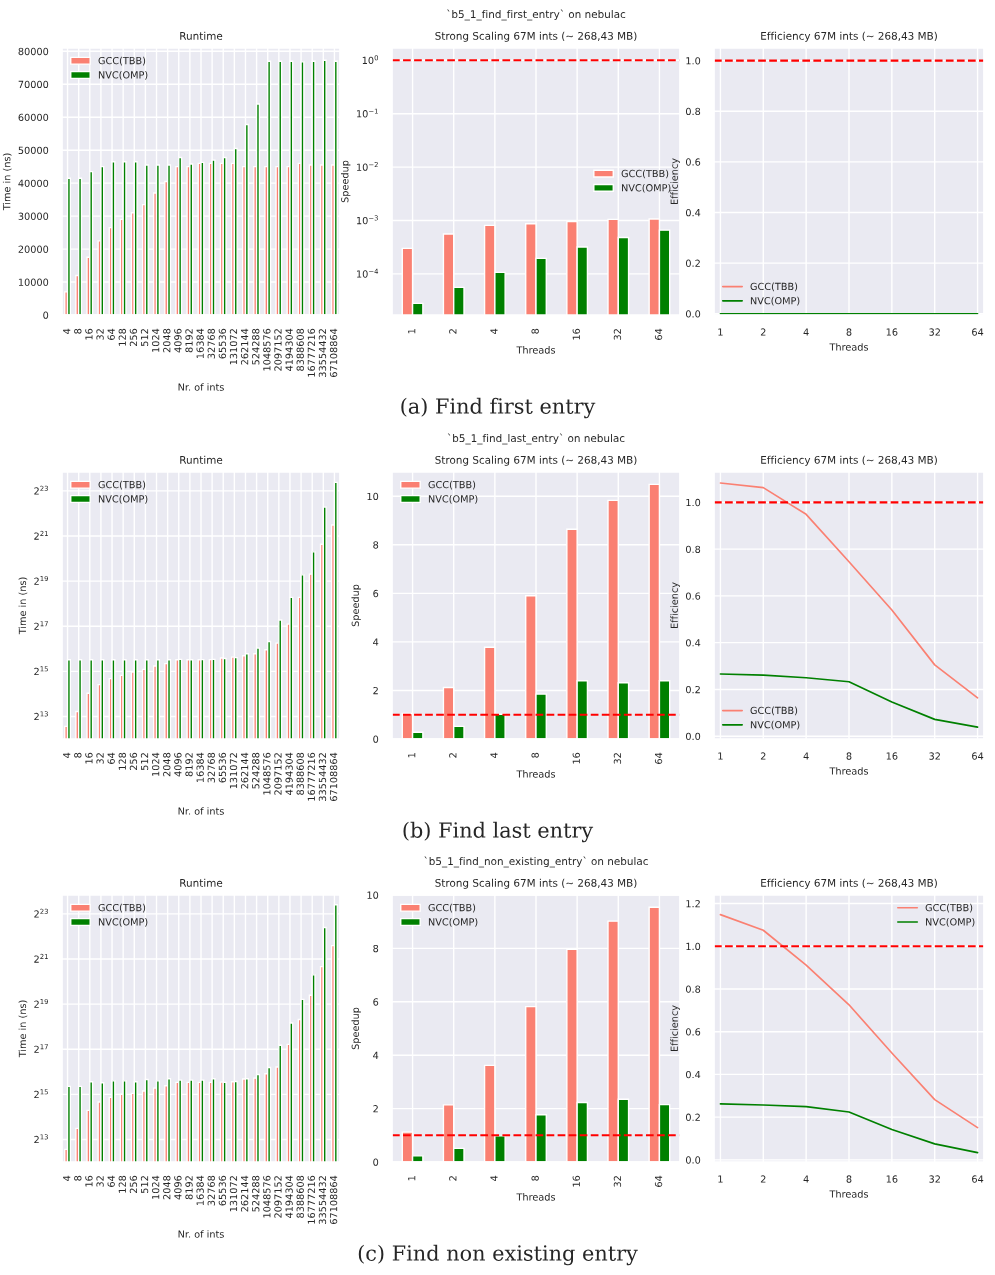 This screenshot has height=1275, width=995. What do you see at coordinates (367, 166) in the screenshot?
I see `y-tick-label: 10$^{−2}$` at bounding box center [367, 166].